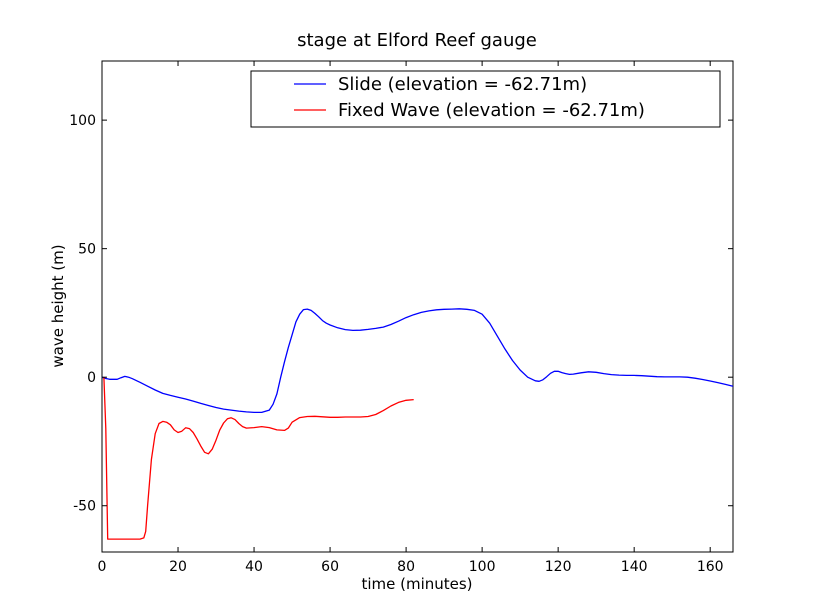 The image size is (815, 615). What do you see at coordinates (462, 84) in the screenshot?
I see `legend-label-slide: Slide (elevation = -62.71m)` at bounding box center [462, 84].